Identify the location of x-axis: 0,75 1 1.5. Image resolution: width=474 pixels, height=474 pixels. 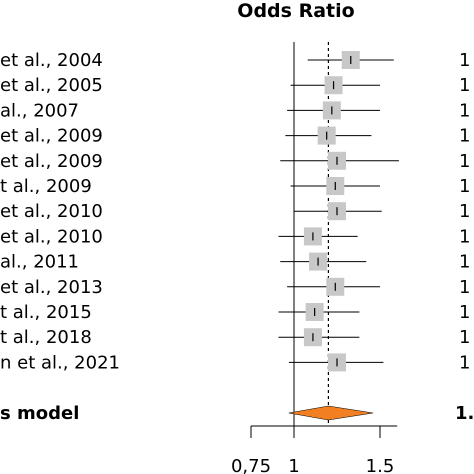
(314, 449).